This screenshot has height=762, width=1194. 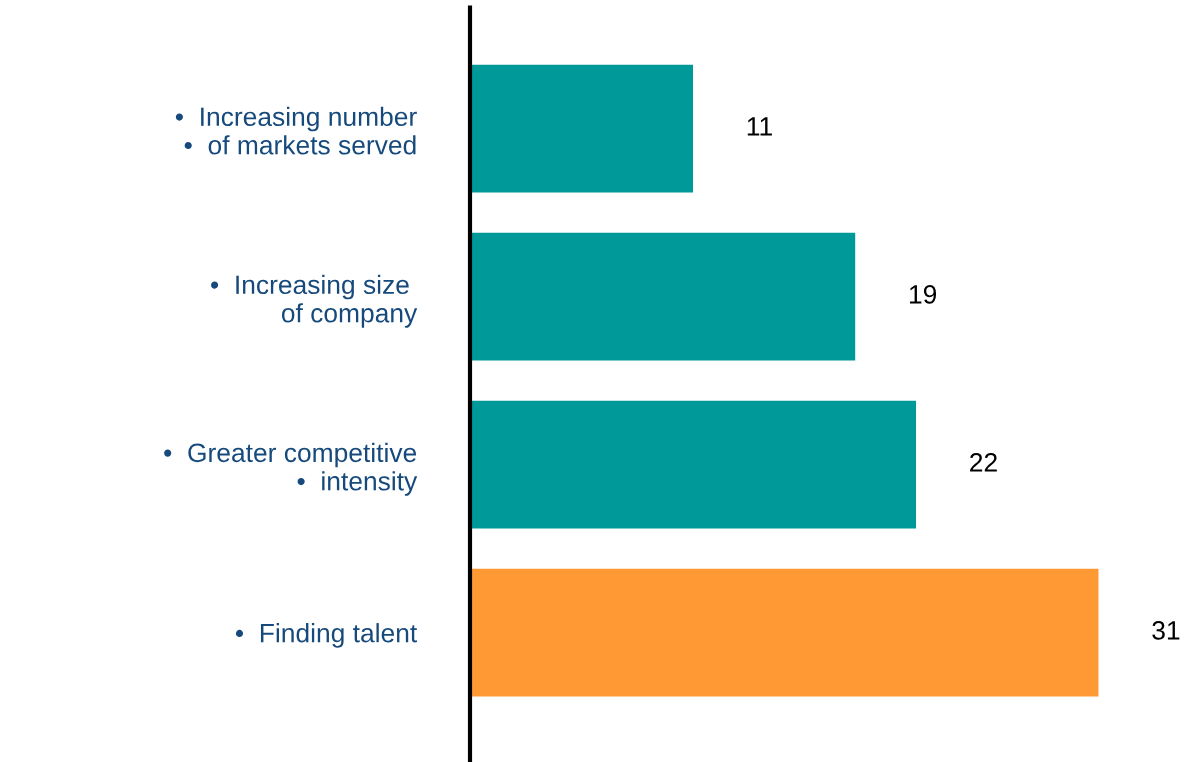 I want to click on y-tick-label: • Greater competitive • intensity, so click(x=291, y=469).